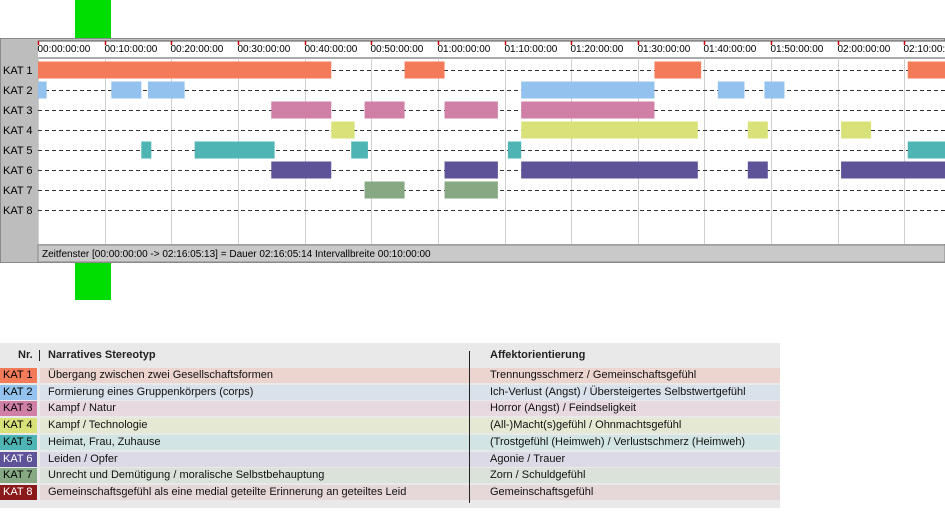 The image size is (945, 530). Describe the element at coordinates (18, 151) in the screenshot. I see `row-label: KAT 5` at that location.